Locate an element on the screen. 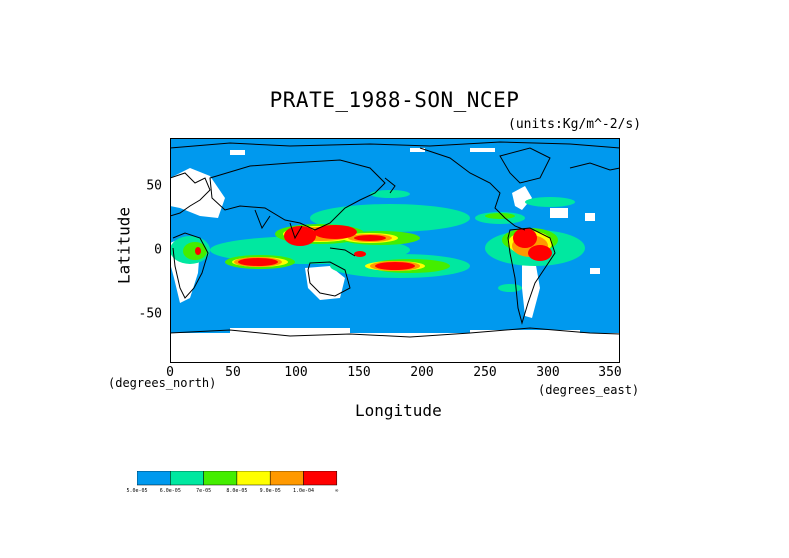 This screenshot has width=789, height=558. x-tick-label: 250 is located at coordinates (485, 372).